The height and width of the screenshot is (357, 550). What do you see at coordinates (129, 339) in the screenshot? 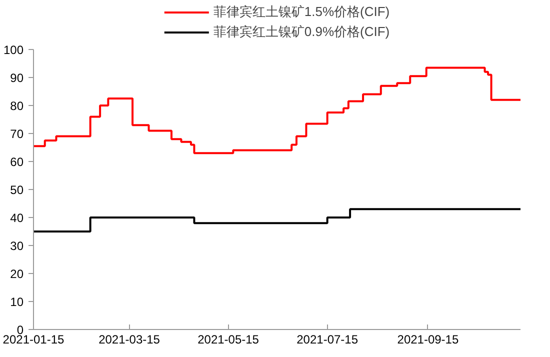
I see `x-tick-label: 2021-03-15` at bounding box center [129, 339].